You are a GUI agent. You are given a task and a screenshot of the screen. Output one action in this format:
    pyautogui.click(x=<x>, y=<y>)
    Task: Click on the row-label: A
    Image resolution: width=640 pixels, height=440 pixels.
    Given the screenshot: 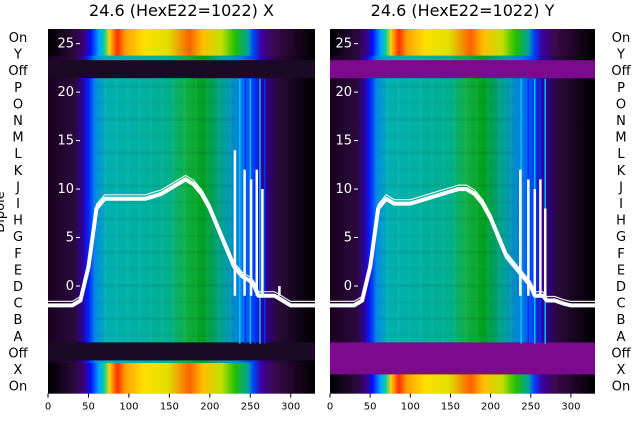 What is the action you would take?
    pyautogui.click(x=18, y=337)
    